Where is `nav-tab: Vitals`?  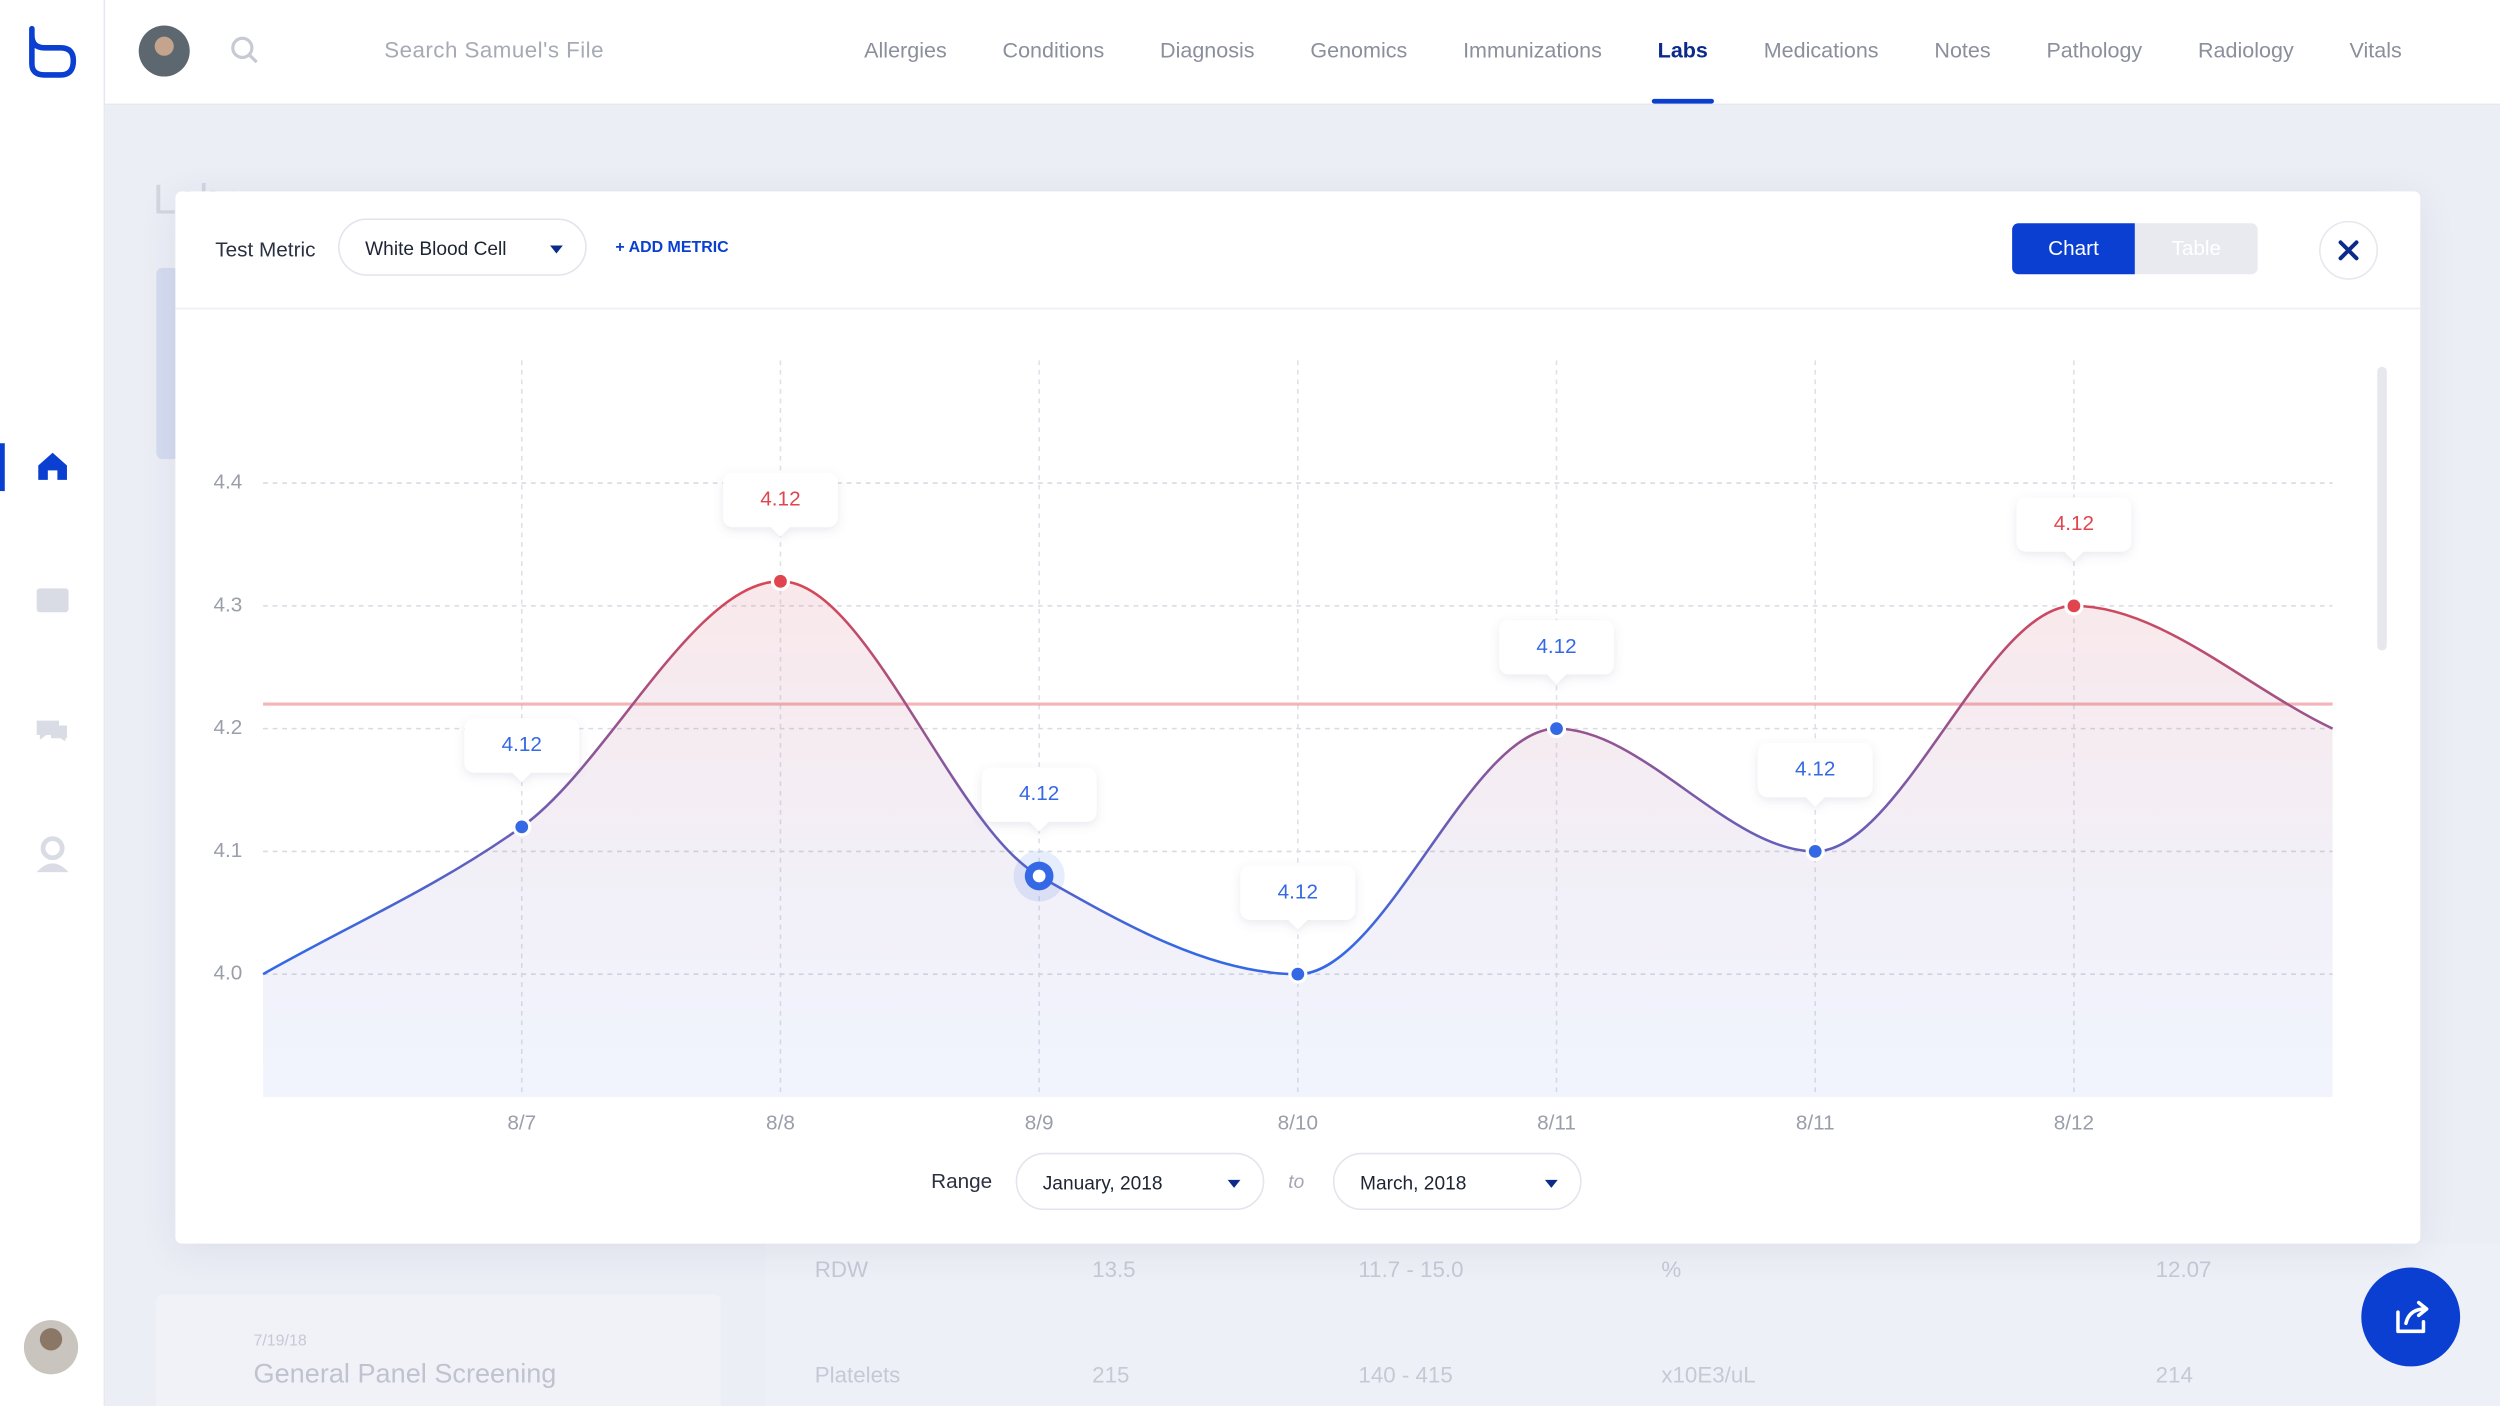
nav-tab: Vitals is located at coordinates (2375, 50).